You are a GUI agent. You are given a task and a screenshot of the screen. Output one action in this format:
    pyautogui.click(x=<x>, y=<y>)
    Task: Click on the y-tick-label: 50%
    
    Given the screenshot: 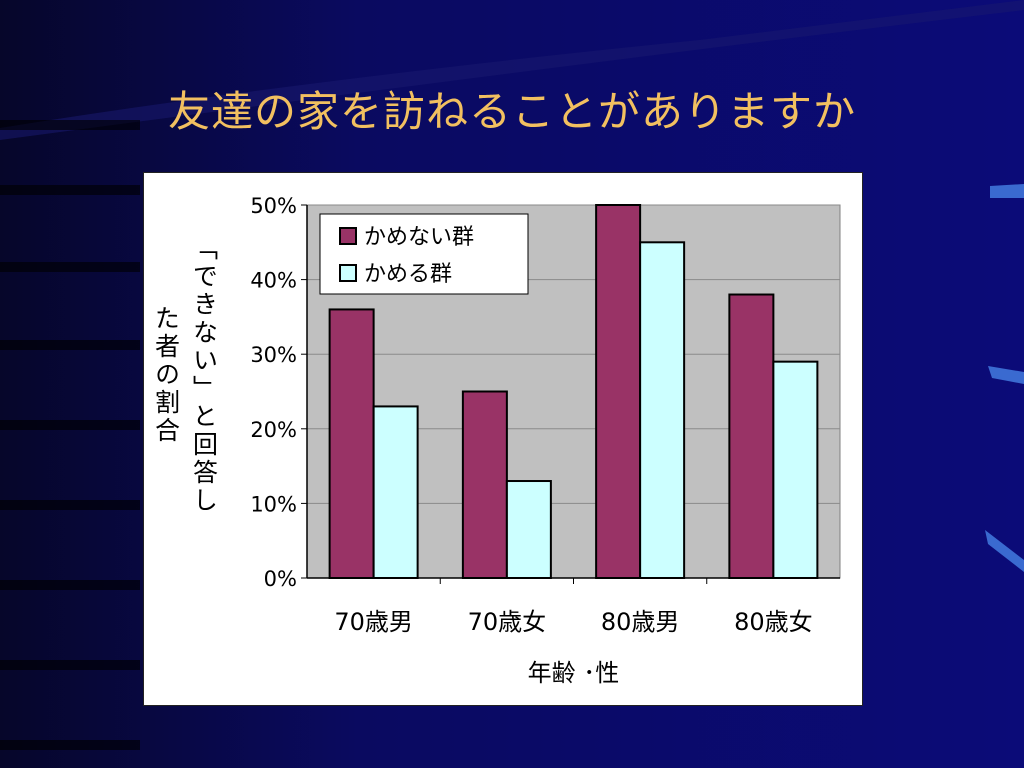 What is the action you would take?
    pyautogui.click(x=273, y=206)
    